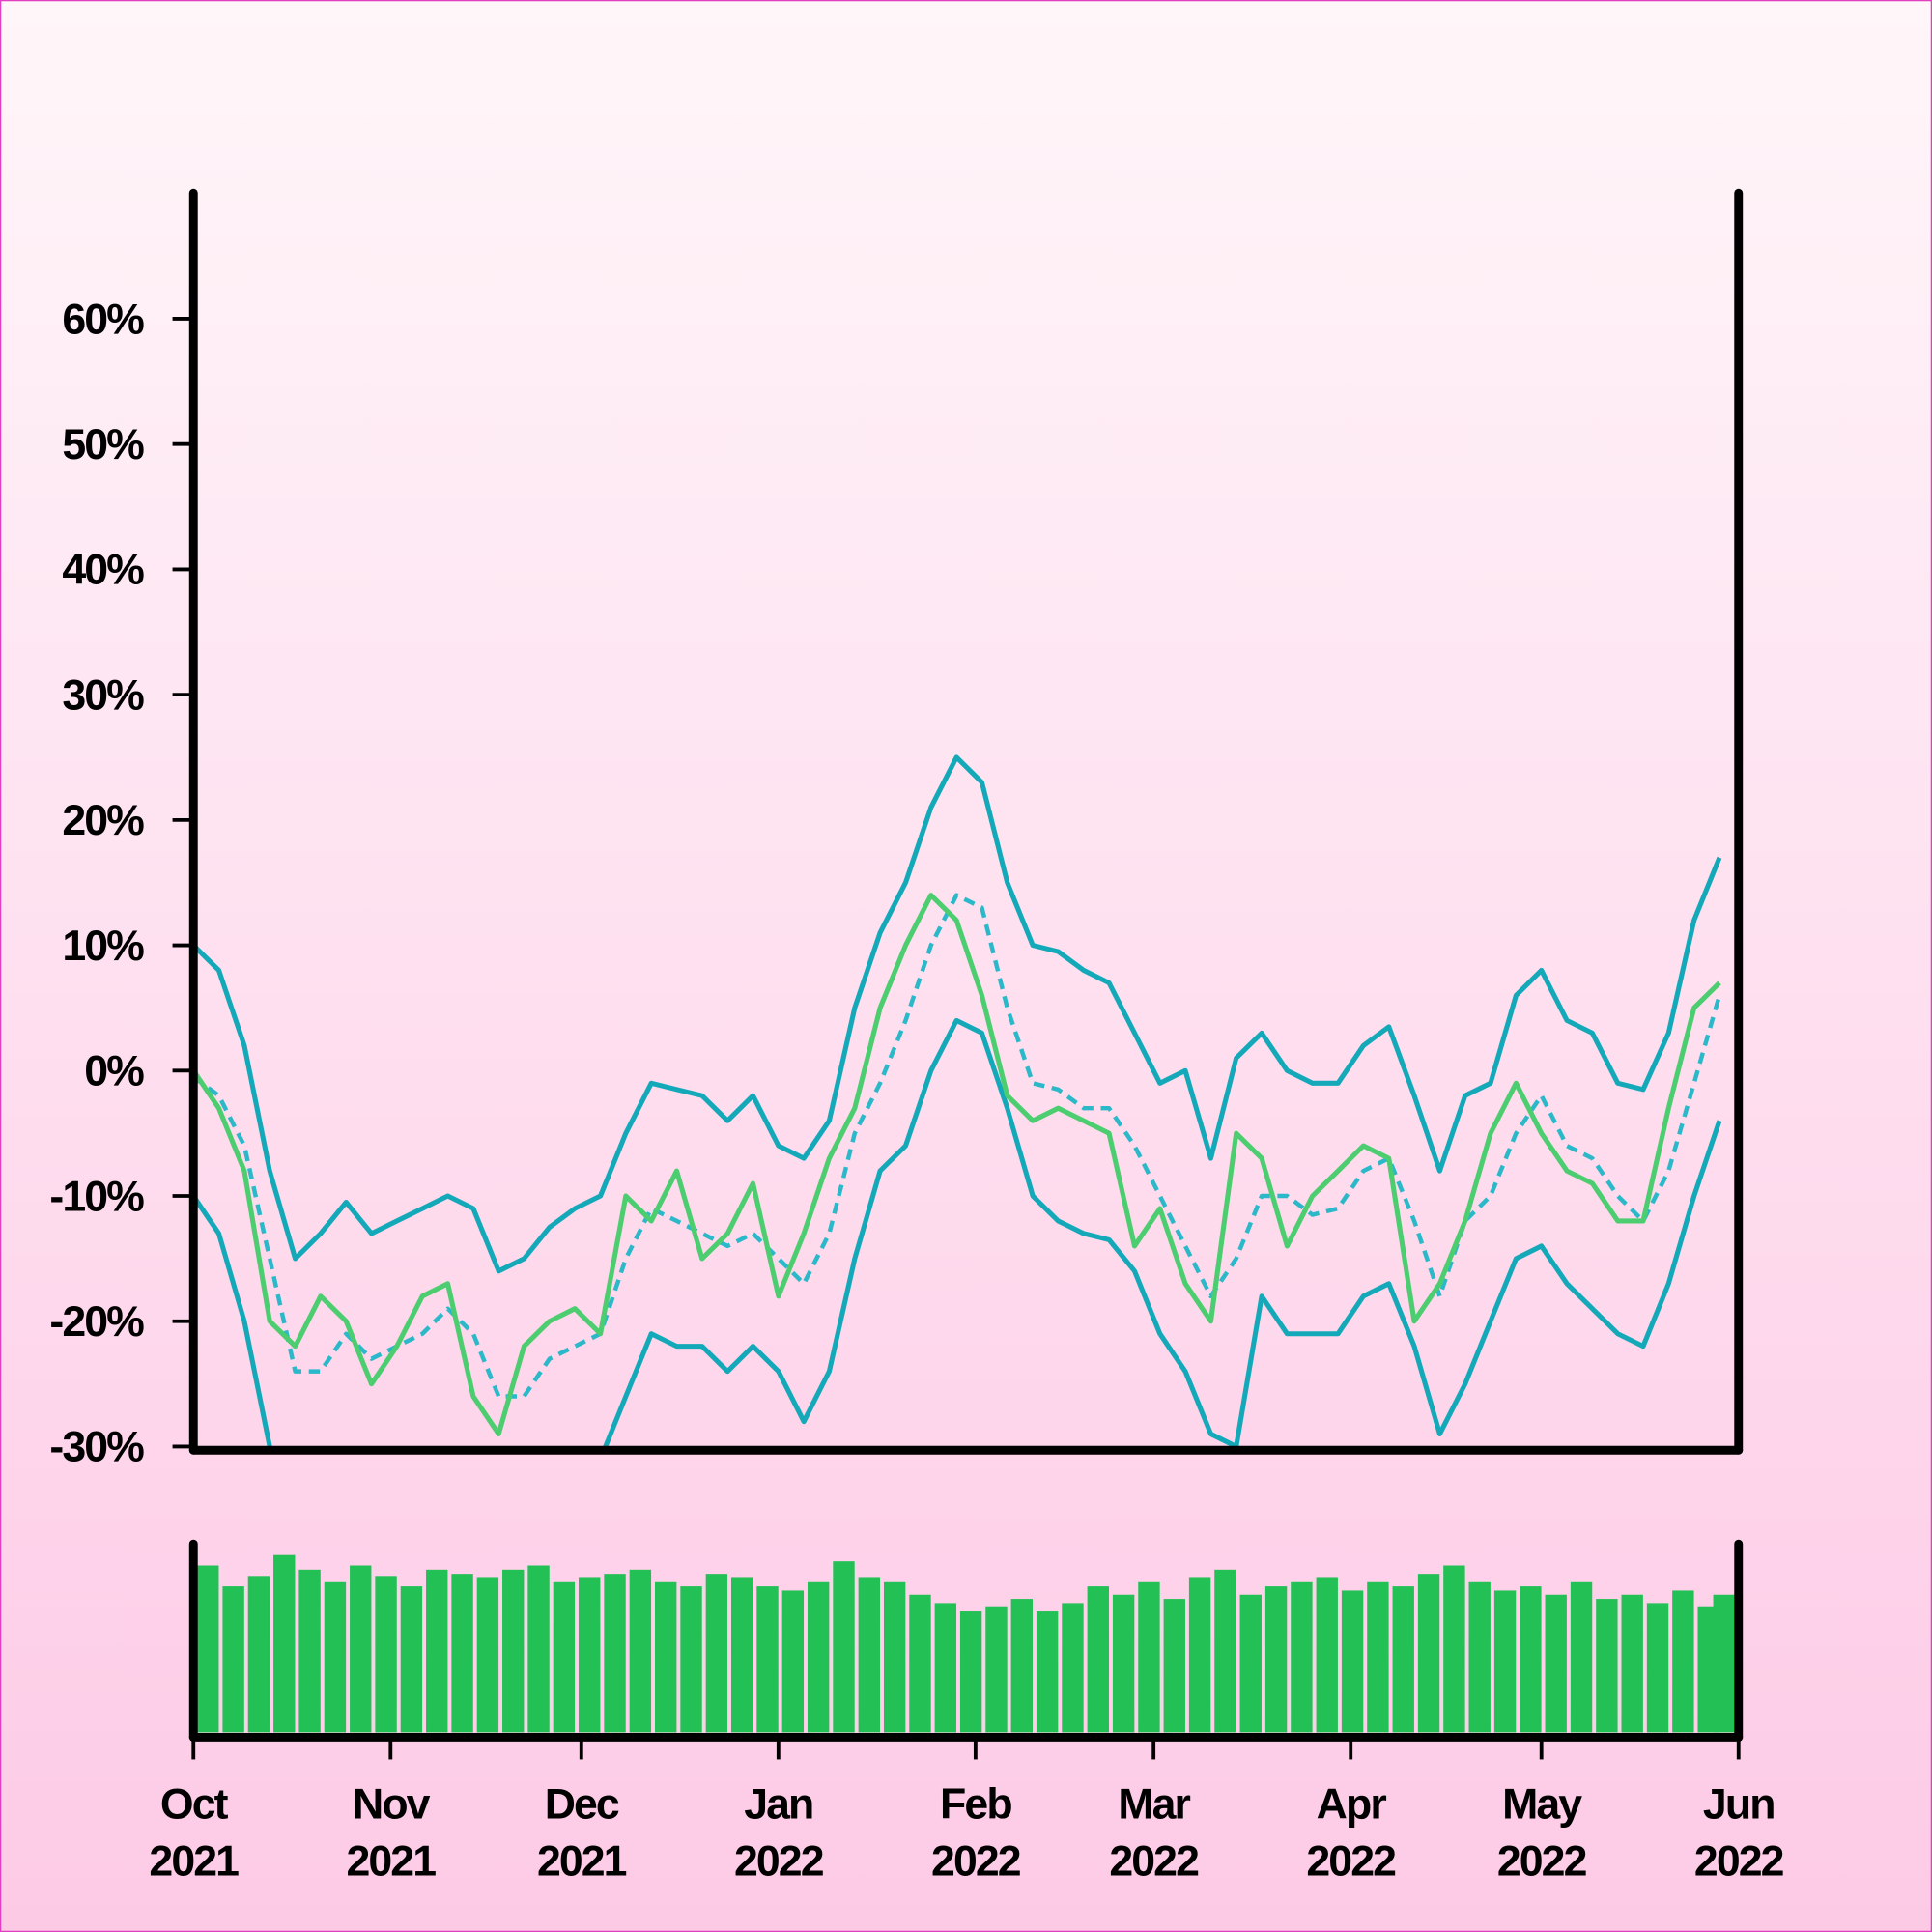  Describe the element at coordinates (976, 1833) in the screenshot. I see `x-tick-label: Feb 2022` at that location.